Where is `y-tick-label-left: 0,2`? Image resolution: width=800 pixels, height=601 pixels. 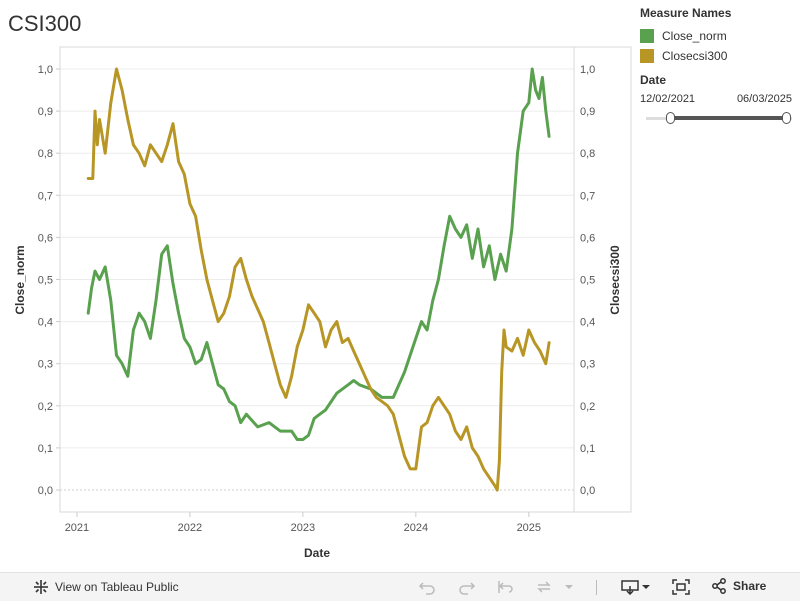
y-tick-label-left: 0,2 is located at coordinates (45, 407).